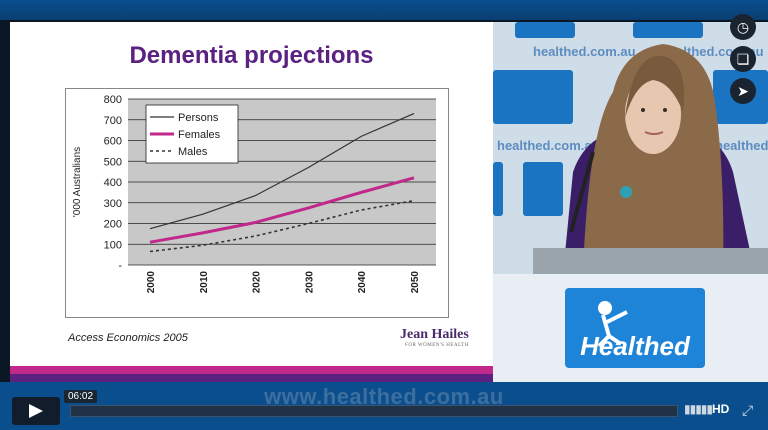 The width and height of the screenshot is (768, 430). I want to click on x-tick-label: 2000, so click(151, 282).